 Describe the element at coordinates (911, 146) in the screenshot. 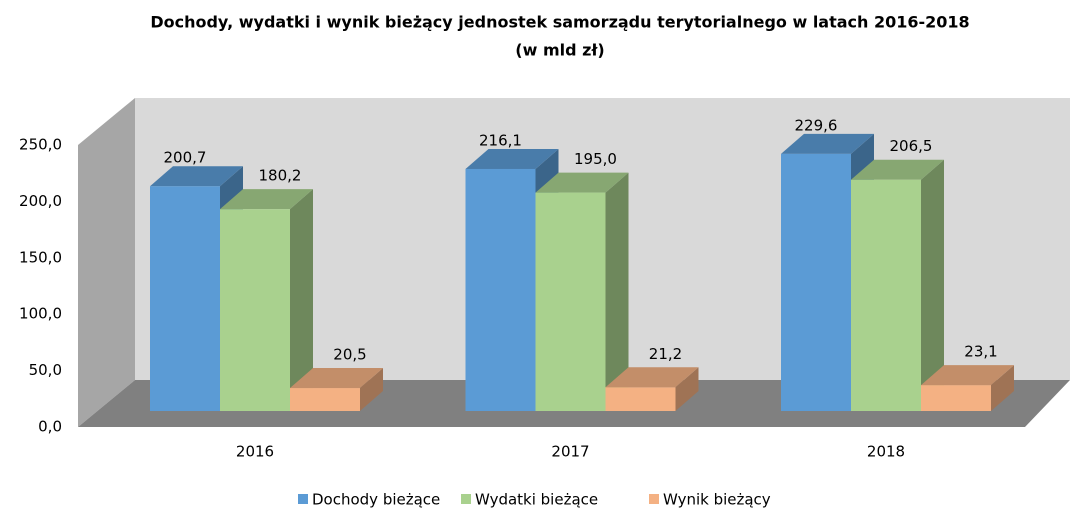

I see `data-label: 206,5` at that location.